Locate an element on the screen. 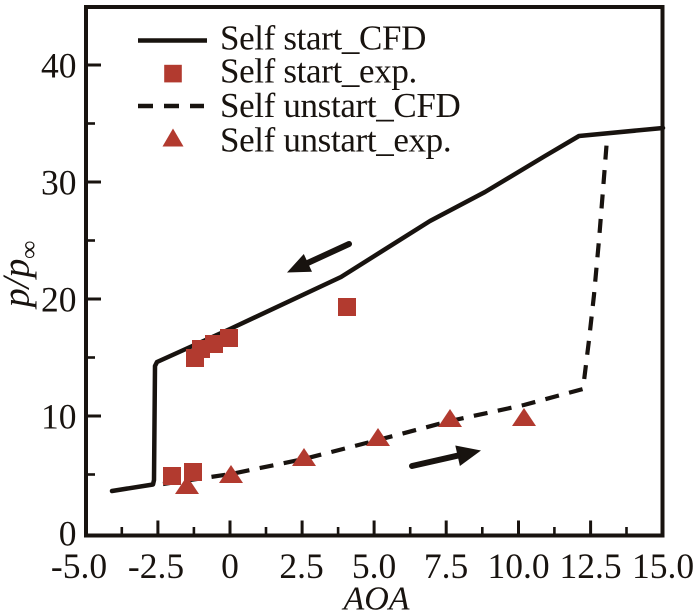  svg-text: Self unstart_exp. is located at coordinates (335, 140).